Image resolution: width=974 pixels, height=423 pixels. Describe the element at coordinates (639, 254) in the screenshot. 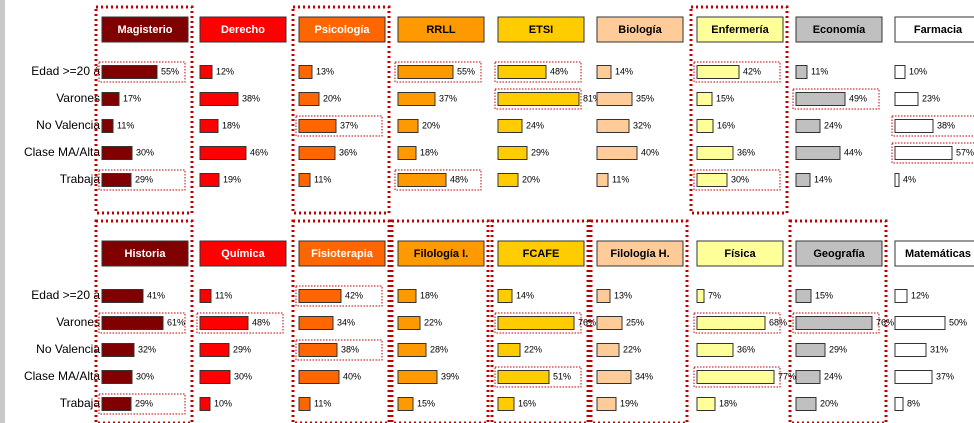

I see `header-title: Filología H.` at that location.